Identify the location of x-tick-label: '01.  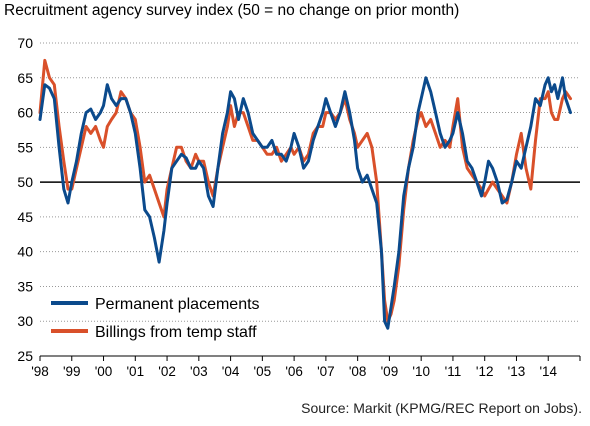
(135, 371).